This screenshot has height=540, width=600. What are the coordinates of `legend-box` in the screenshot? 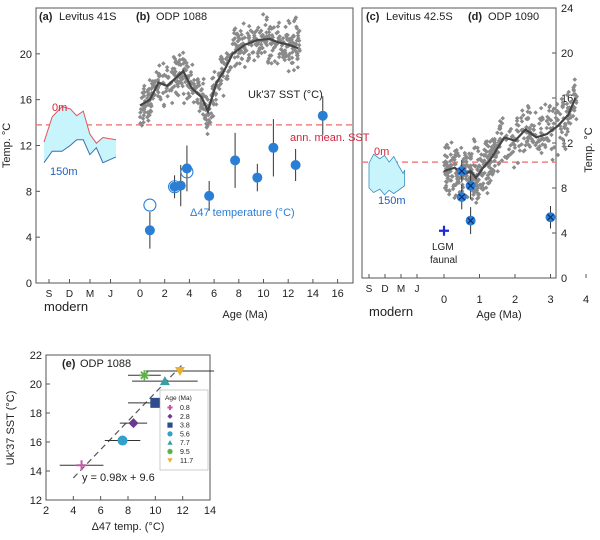 It's located at (184, 430).